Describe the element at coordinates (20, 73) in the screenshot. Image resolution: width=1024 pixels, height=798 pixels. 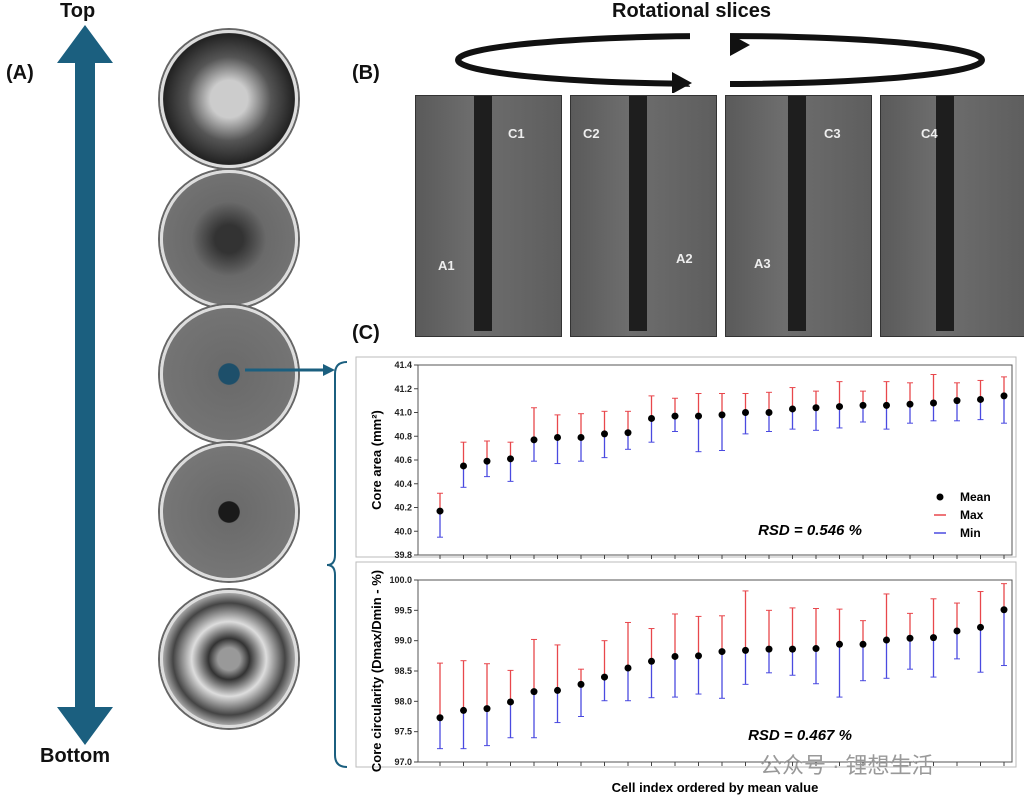
I see `panel-a-label: (A)` at that location.